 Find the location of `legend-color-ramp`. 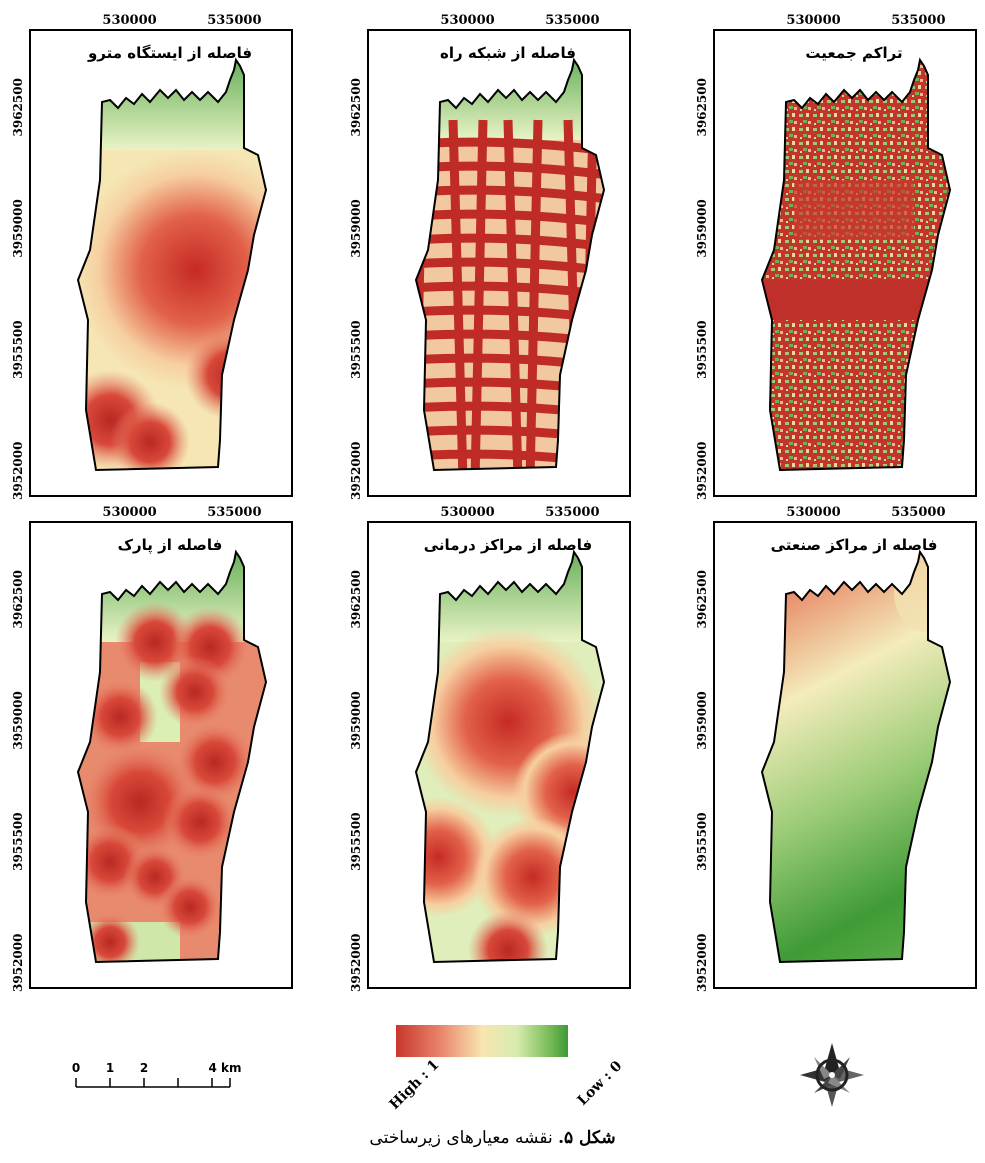

legend-color-ramp is located at coordinates (482, 1041).